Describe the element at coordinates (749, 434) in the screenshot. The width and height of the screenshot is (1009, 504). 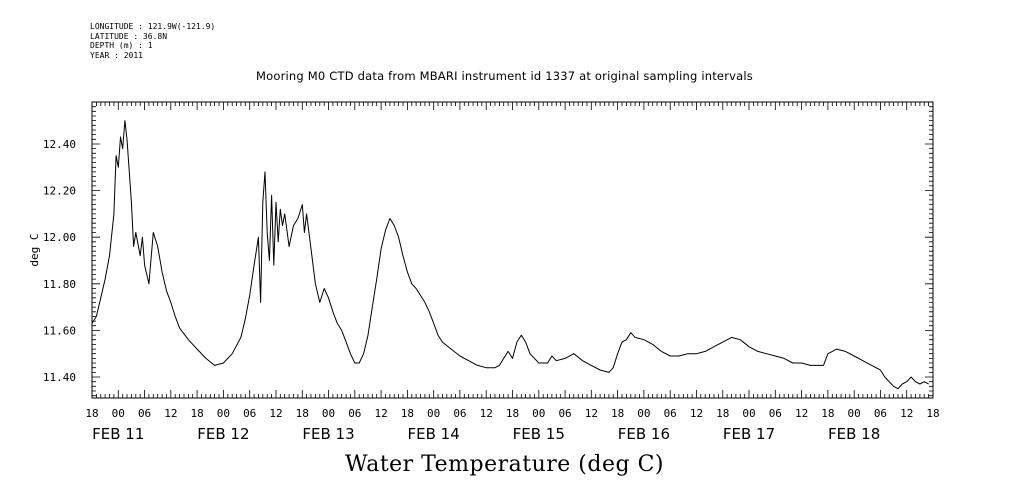
I see `x-date-label: FEB 17` at that location.